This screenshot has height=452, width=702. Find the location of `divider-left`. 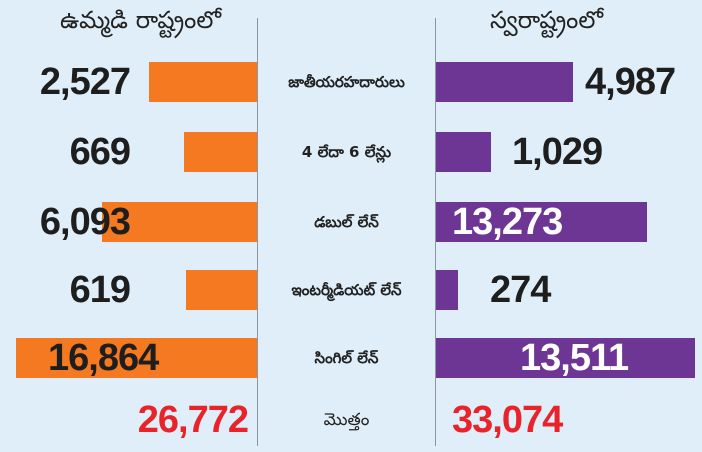

divider-left is located at coordinates (257, 232).